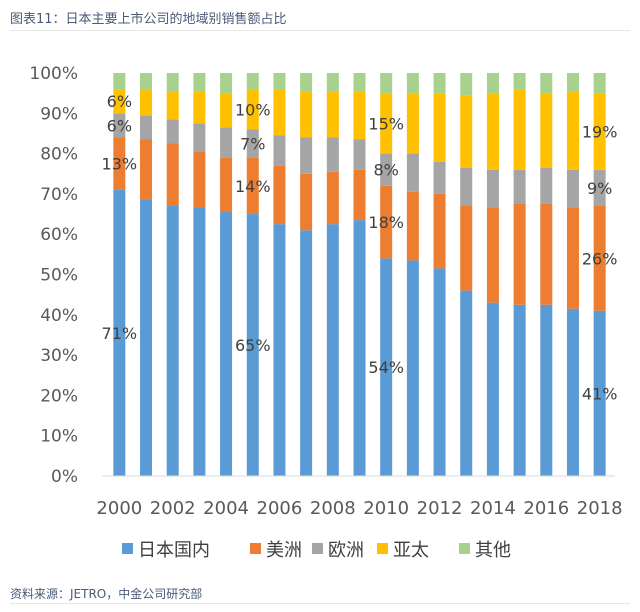 The width and height of the screenshot is (640, 612). What do you see at coordinates (440, 508) in the screenshot?
I see `x-tick-label: 2012` at bounding box center [440, 508].